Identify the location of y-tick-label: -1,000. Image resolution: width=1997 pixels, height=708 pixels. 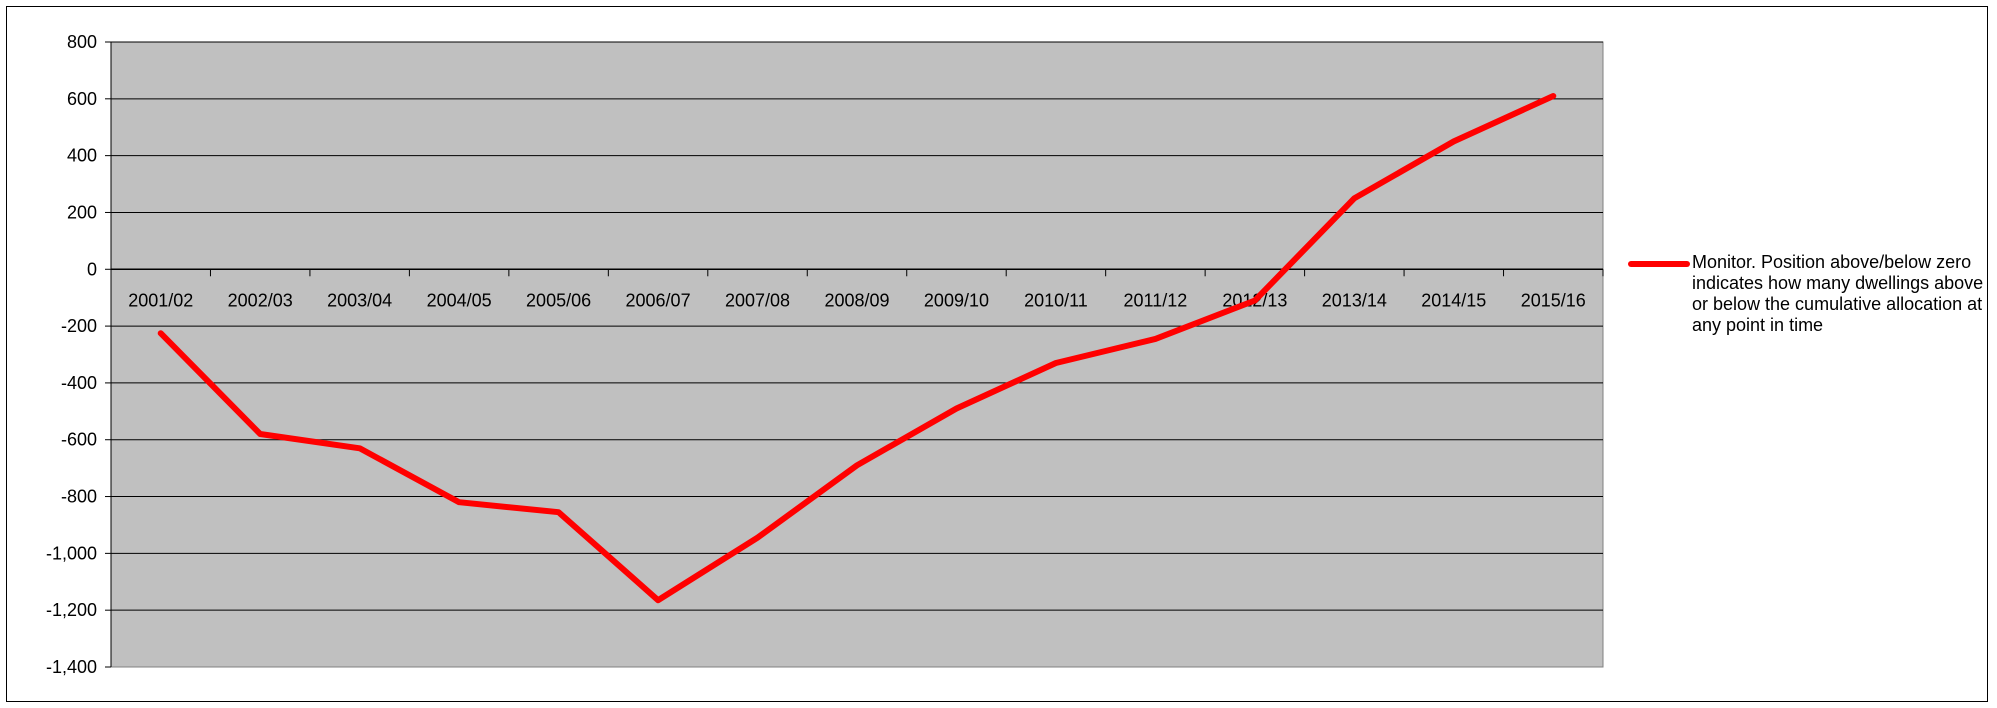
(71, 553).